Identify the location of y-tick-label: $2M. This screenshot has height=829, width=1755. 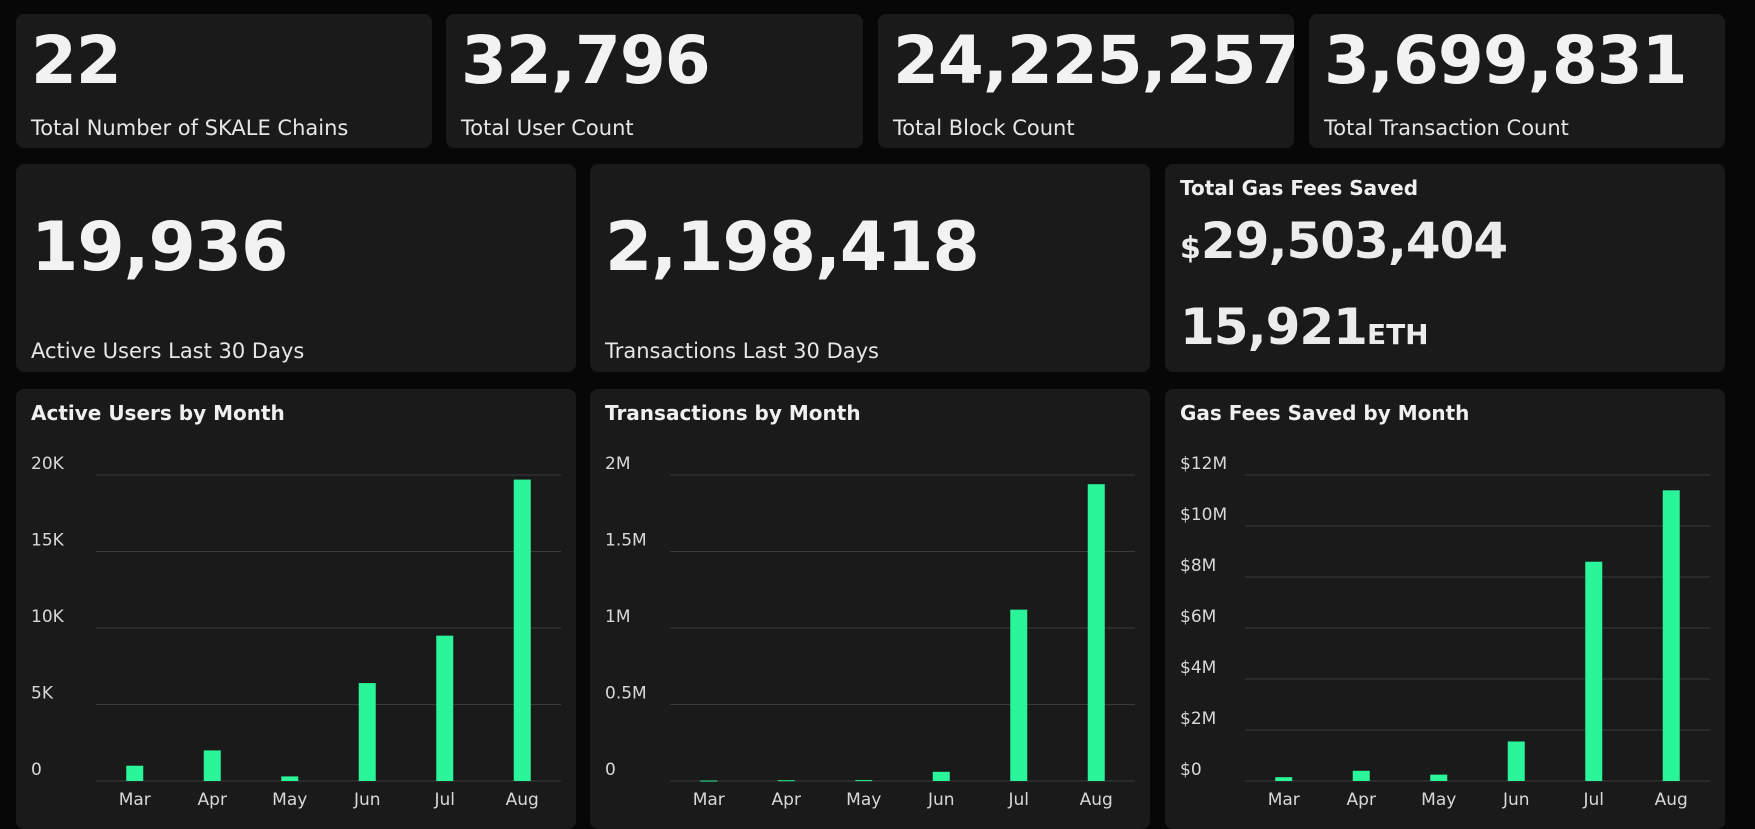
(1198, 719).